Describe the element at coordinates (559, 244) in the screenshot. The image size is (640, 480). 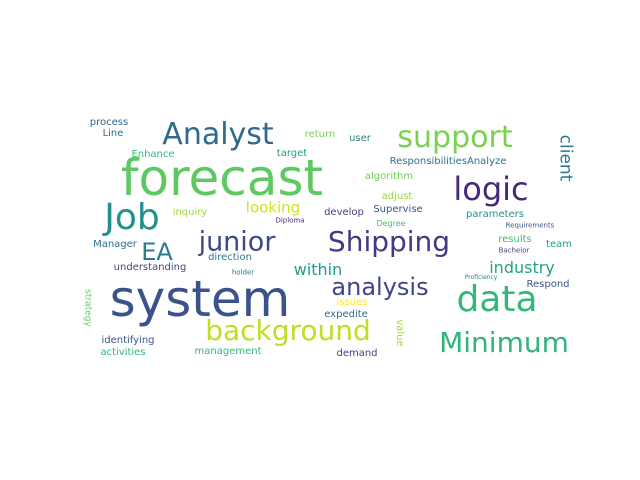
I see `word-team: team` at that location.